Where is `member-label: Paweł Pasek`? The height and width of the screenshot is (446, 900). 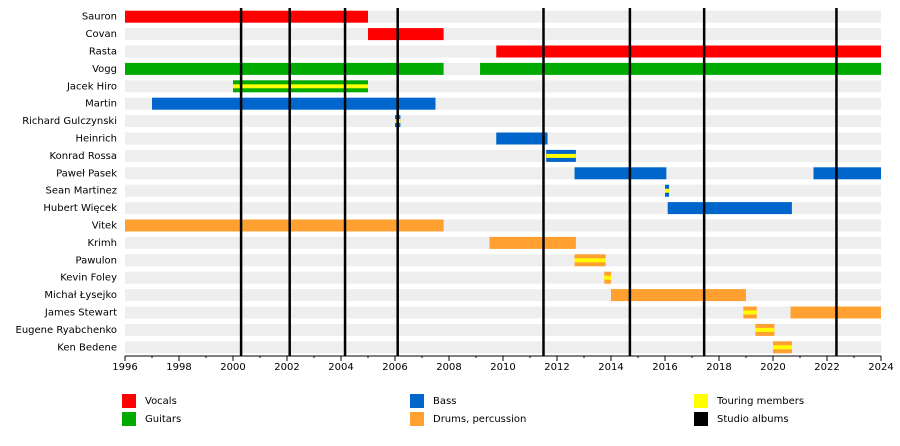
member-label: Paweł Pasek is located at coordinates (86, 173).